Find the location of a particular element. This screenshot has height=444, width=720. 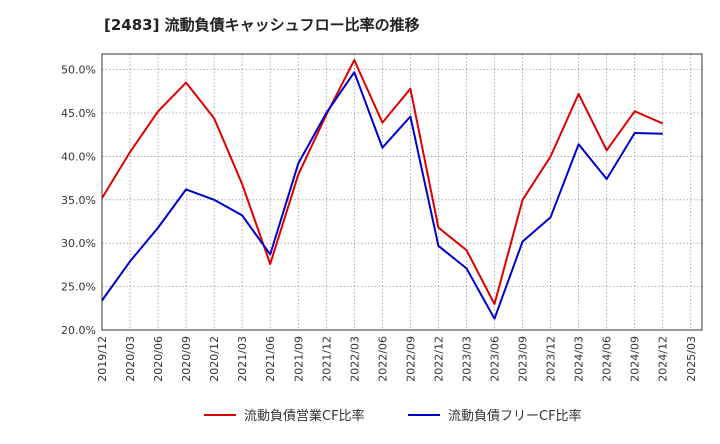

x-tick-label: 2024/09 is located at coordinates (635, 359).